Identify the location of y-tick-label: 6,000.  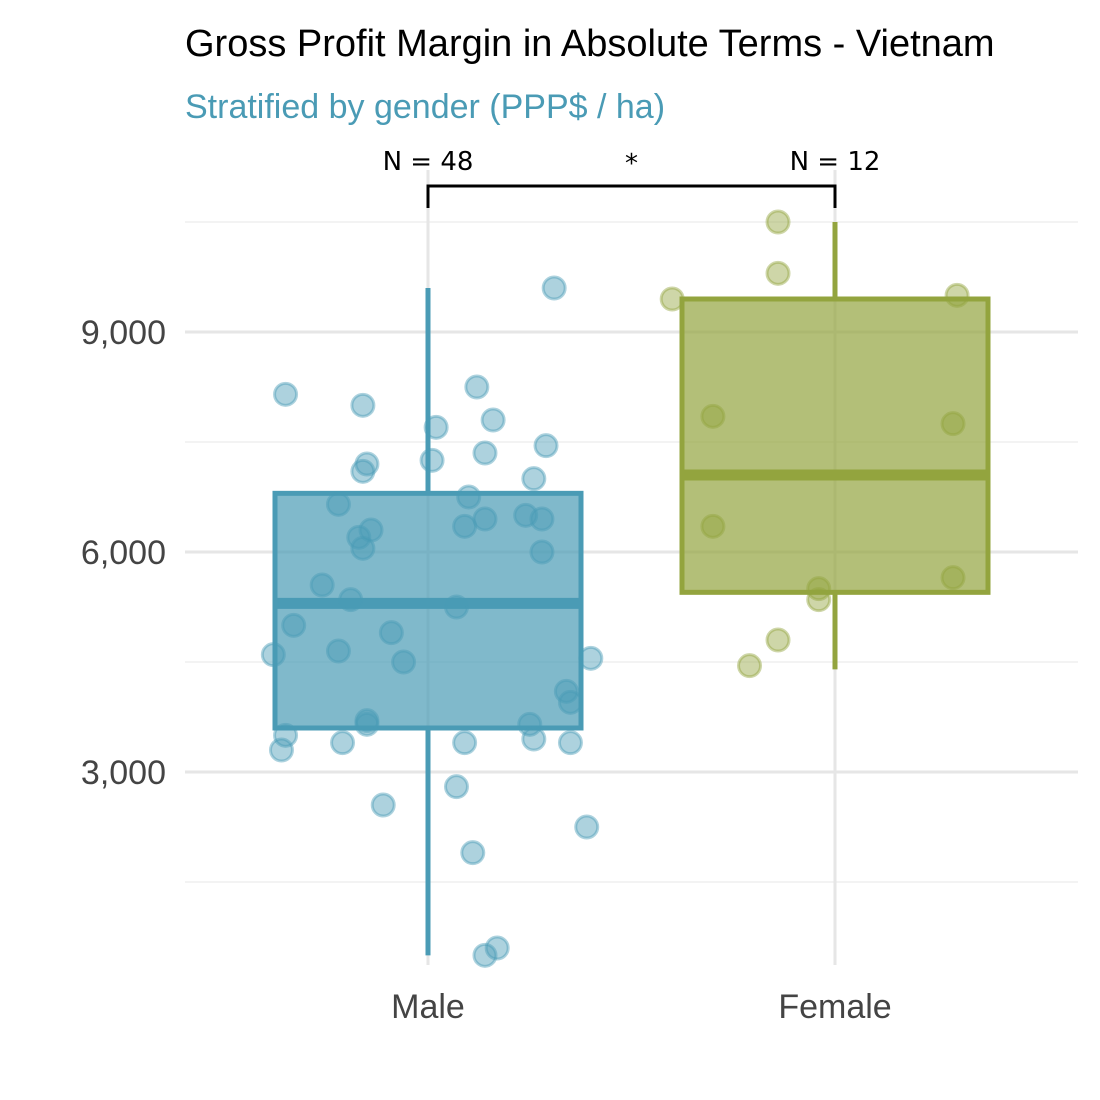
(123, 553).